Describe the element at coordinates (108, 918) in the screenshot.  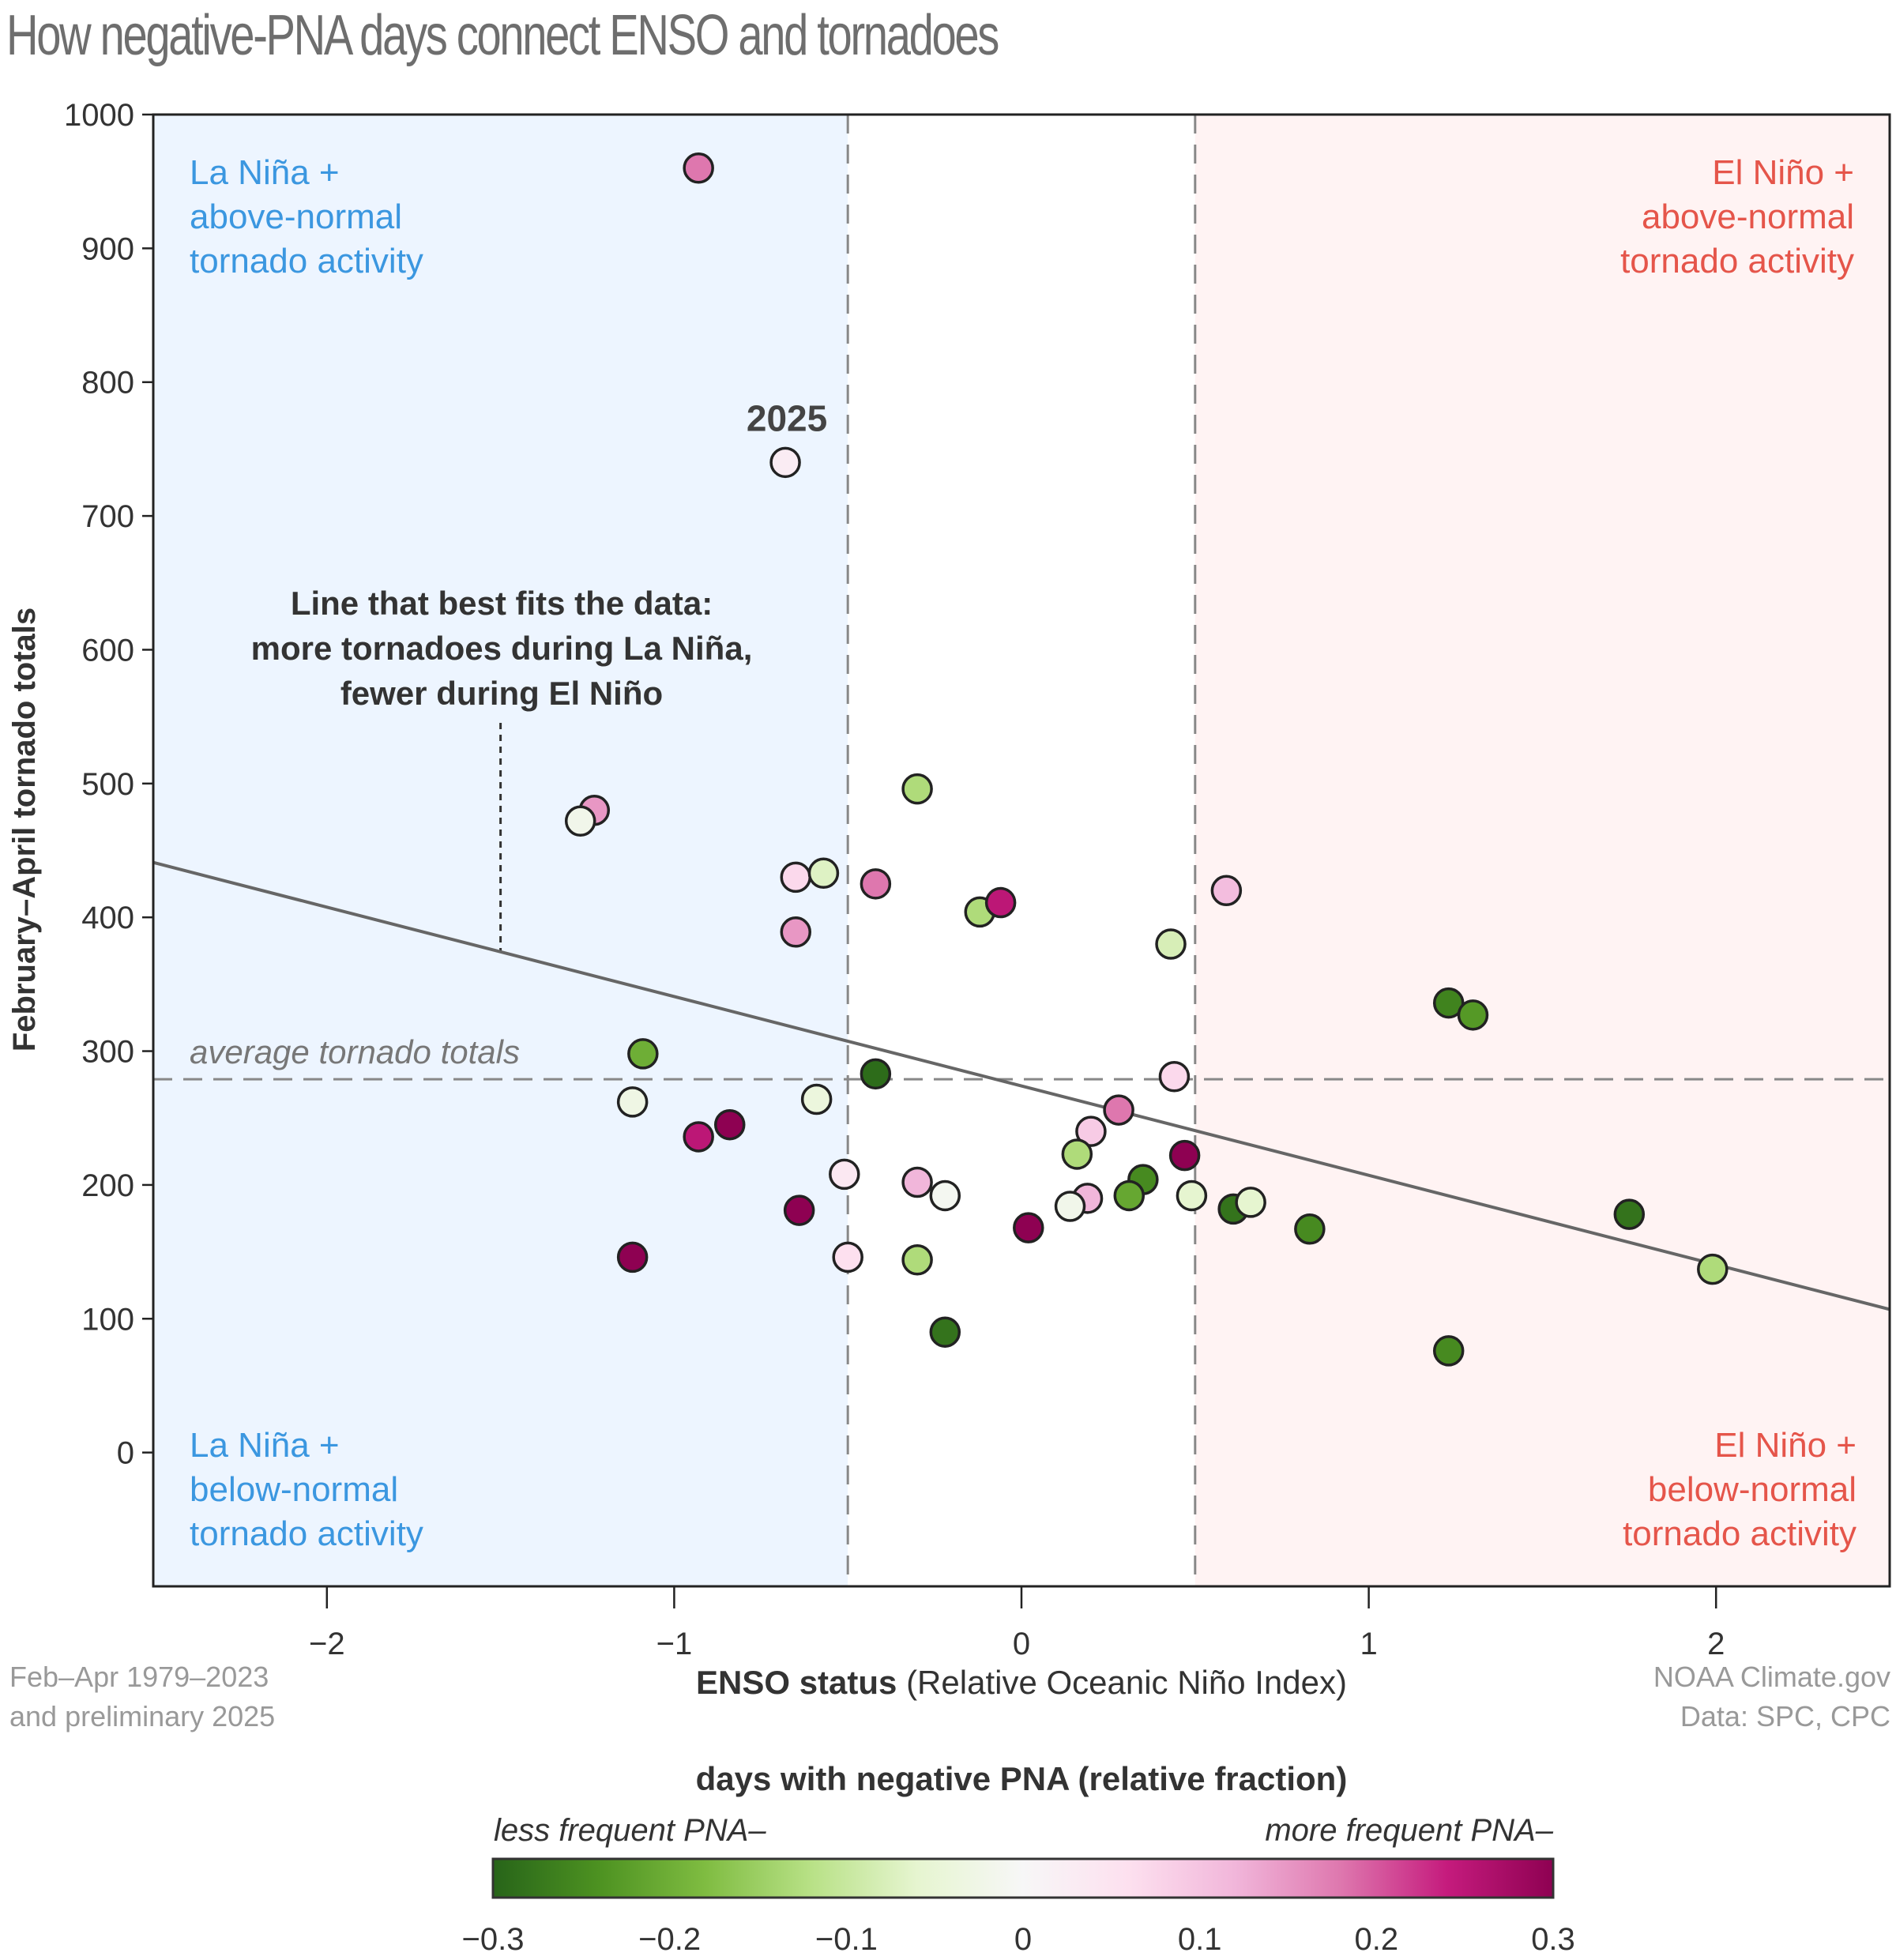
I see `y-tick-label: 400` at that location.